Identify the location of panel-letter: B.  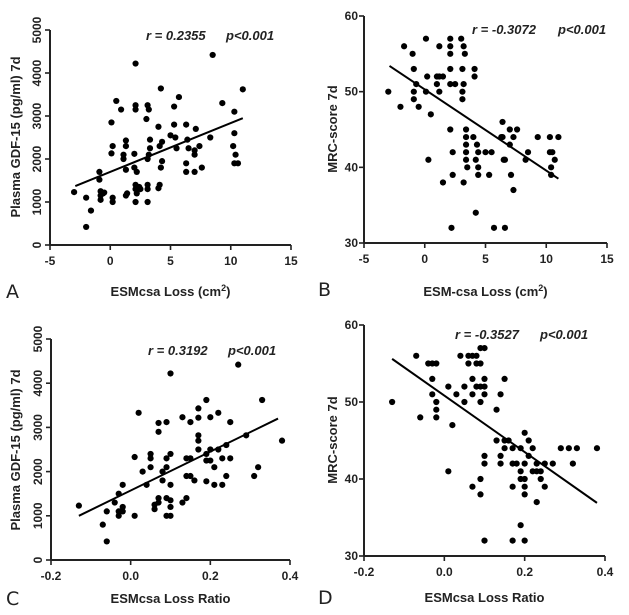
(324, 290).